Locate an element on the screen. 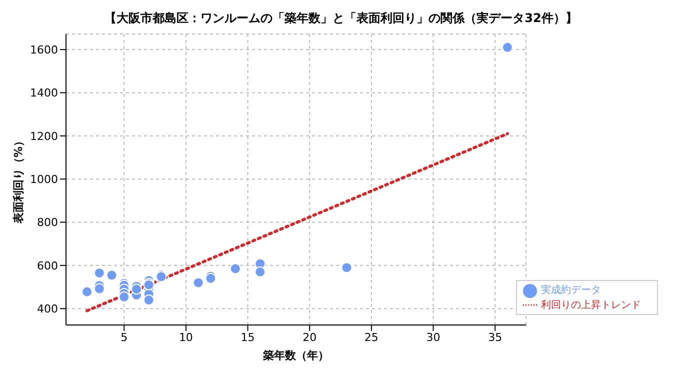 The image size is (682, 375). chart-title: 【大阪市都島区：ワンルームの「築年数」と「表面利回り」の関係（実データ32件）】 is located at coordinates (341, 18).